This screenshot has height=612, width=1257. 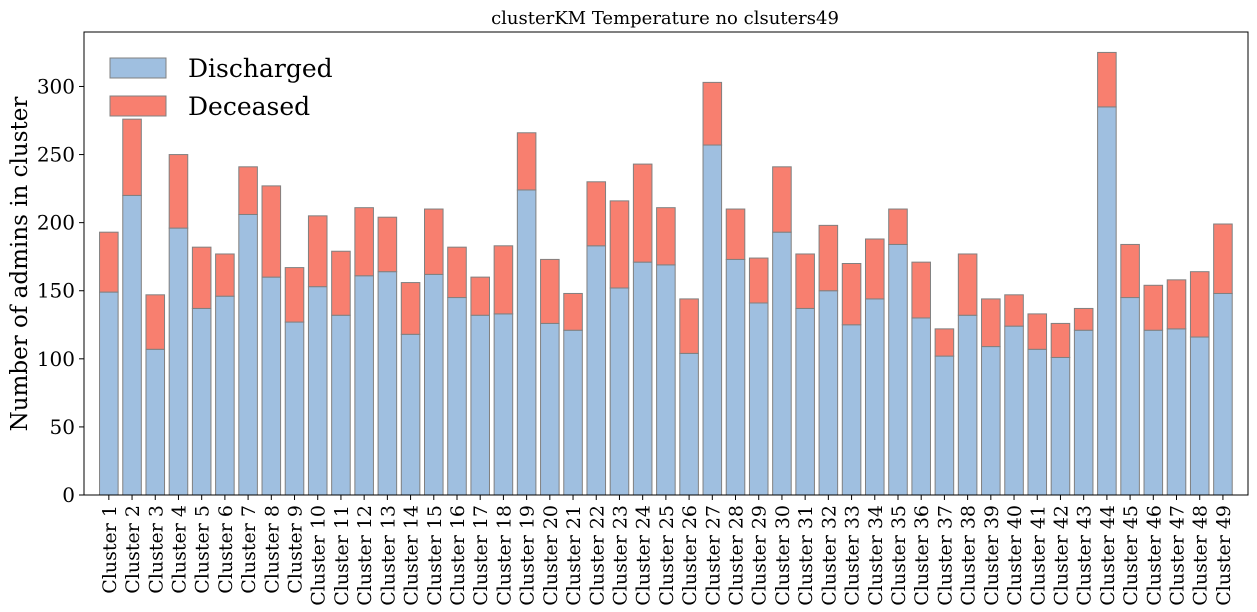 I want to click on x-tick-label: Cluster 15, so click(x=435, y=555).